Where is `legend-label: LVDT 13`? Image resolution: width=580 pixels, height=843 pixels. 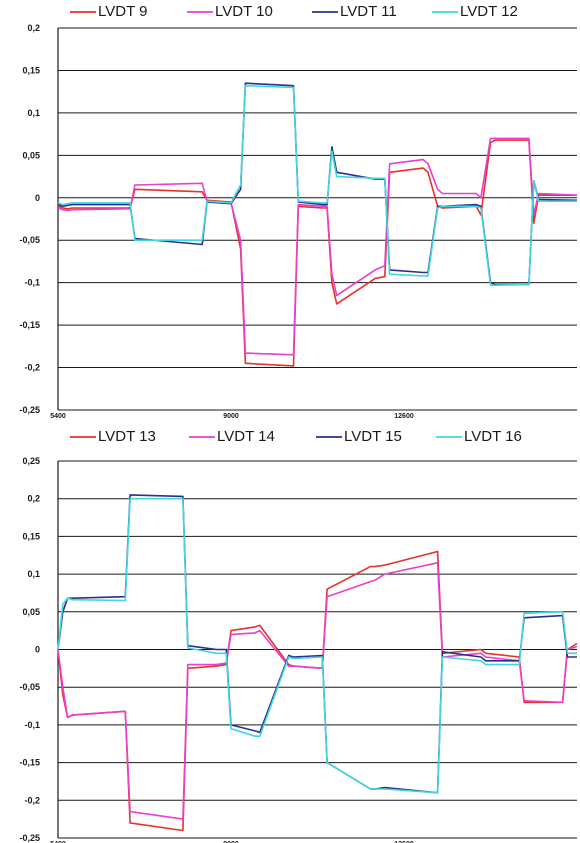
legend-label: LVDT 13 is located at coordinates (127, 436).